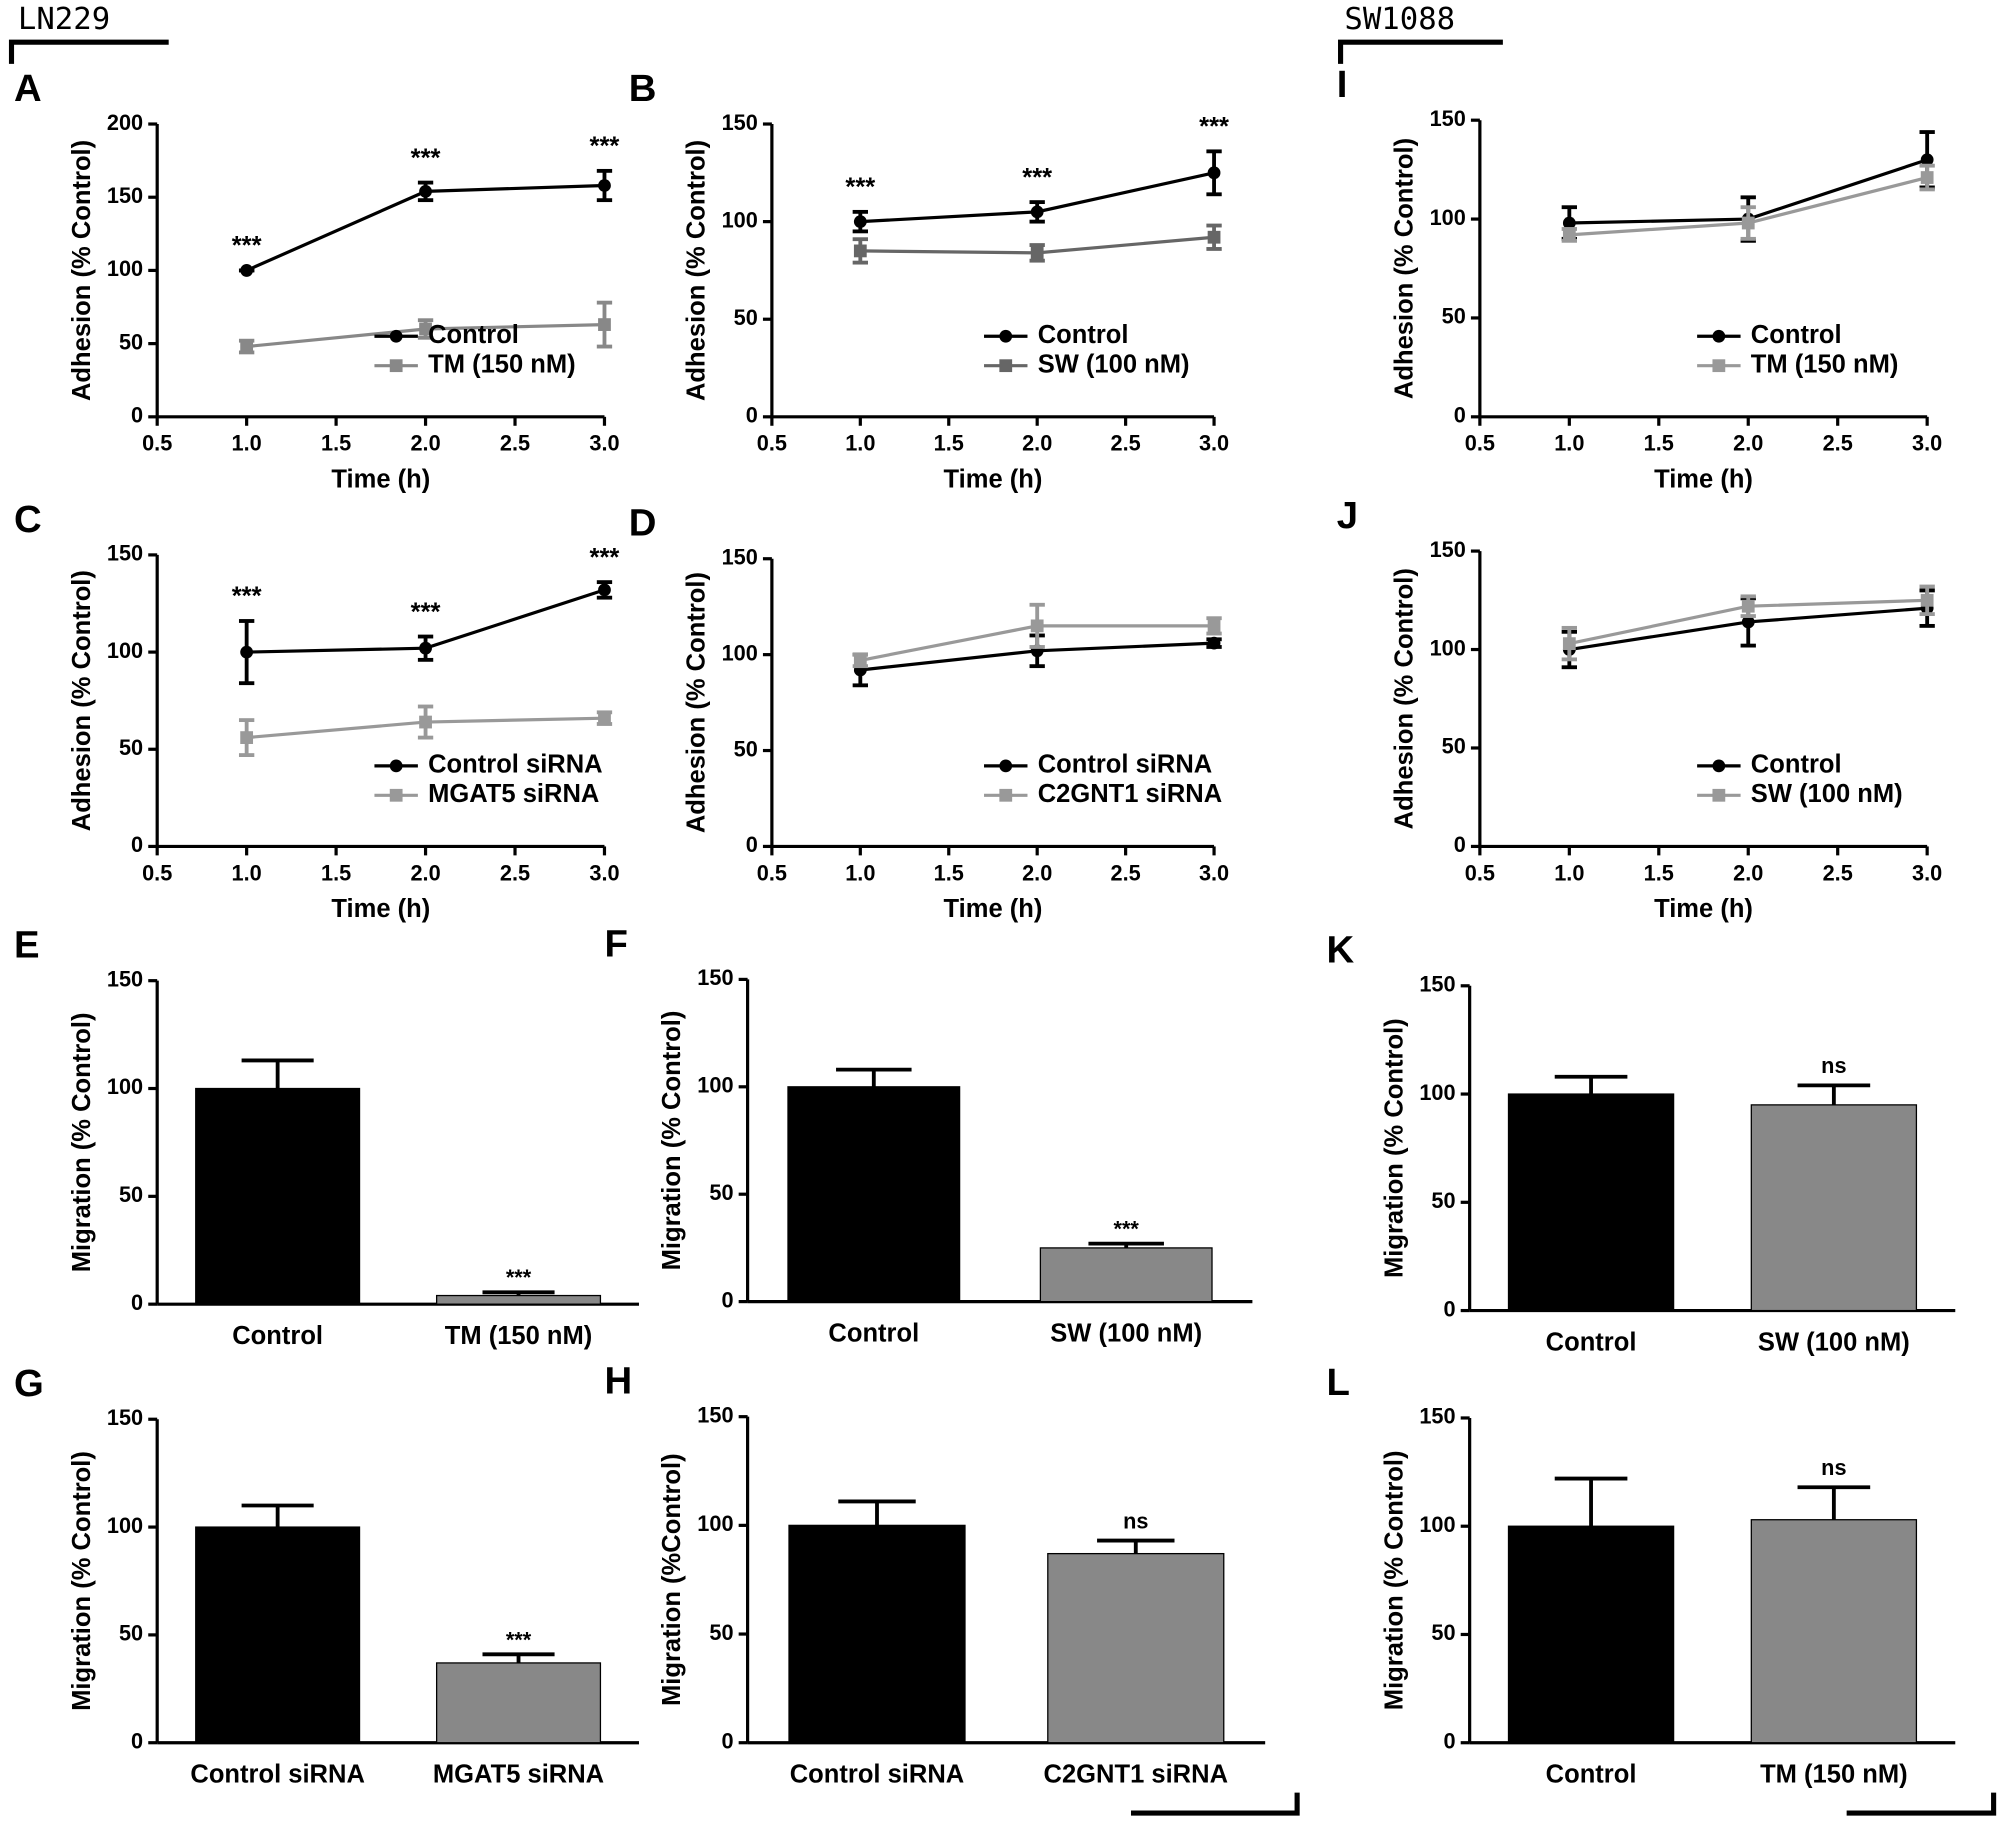 This screenshot has width=2000, height=1822. What do you see at coordinates (247, 443) in the screenshot?
I see `x-tick-label: 1.0` at bounding box center [247, 443].